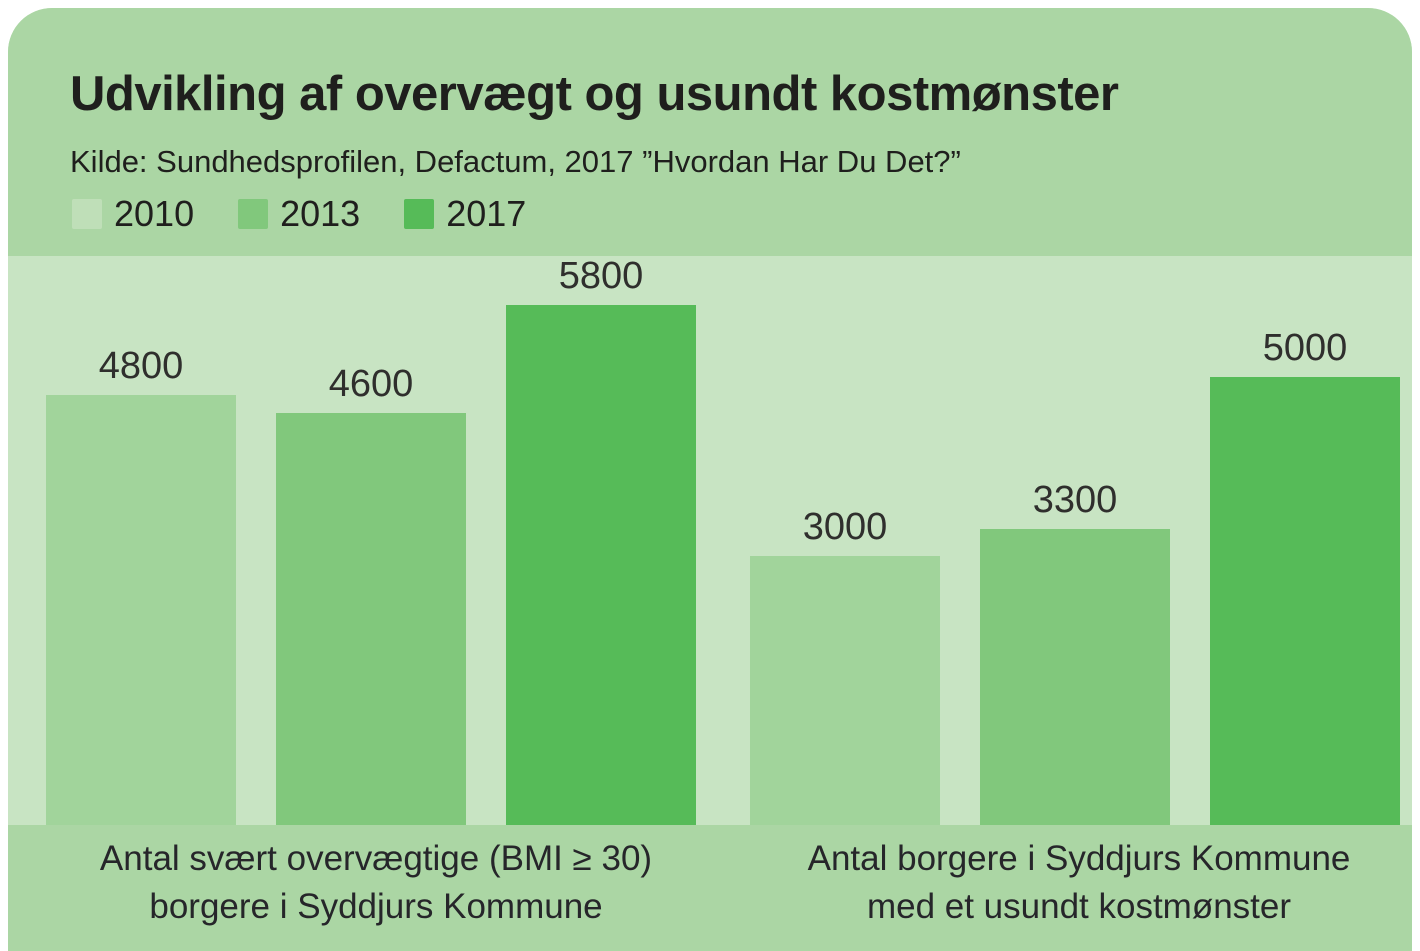  I want to click on bar-value-label: 3300, so click(1075, 500).